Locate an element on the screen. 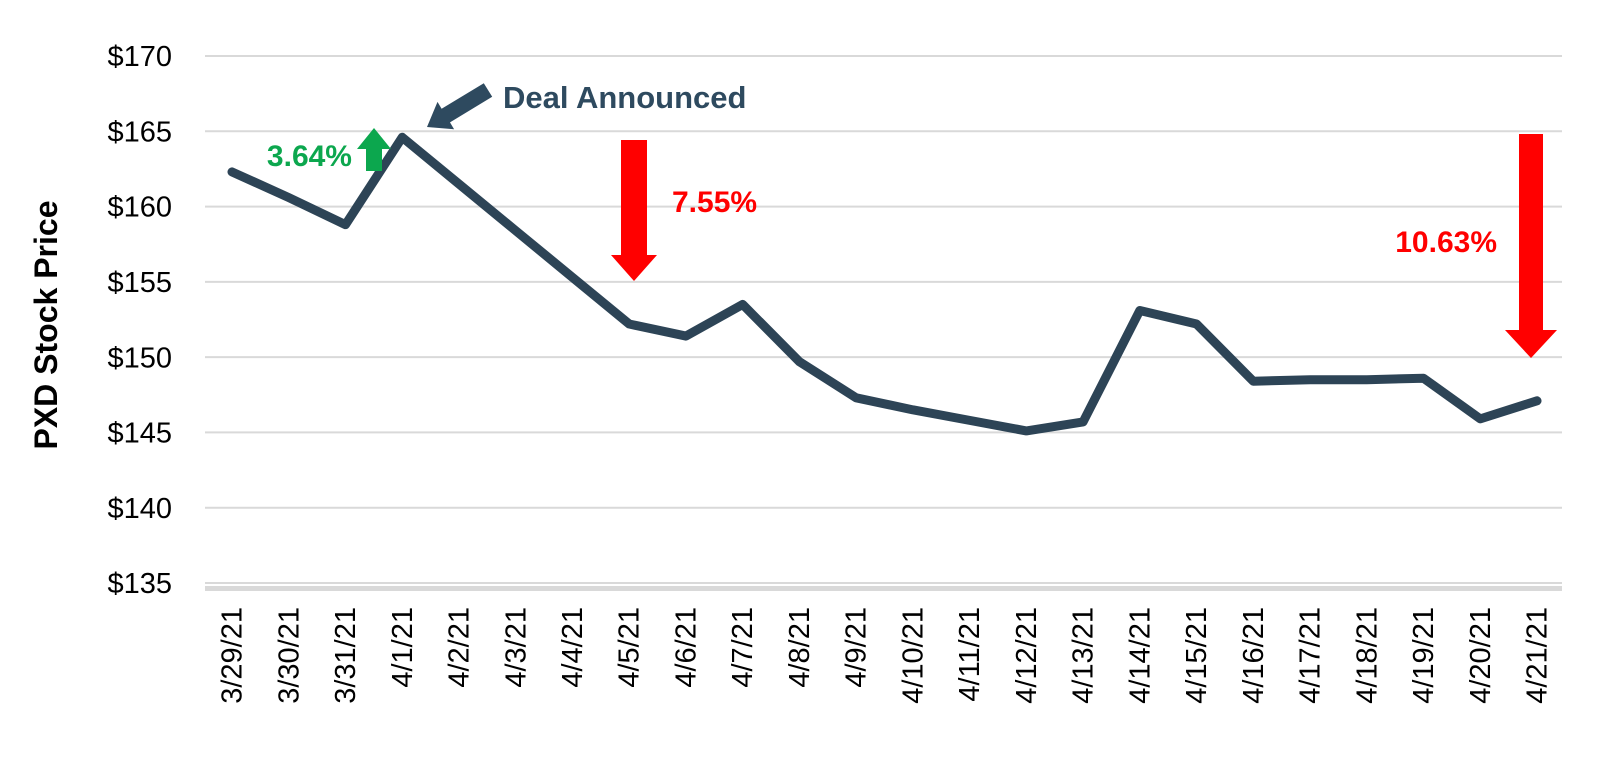  deal-annotation-arrow-icon is located at coordinates (460, 106).